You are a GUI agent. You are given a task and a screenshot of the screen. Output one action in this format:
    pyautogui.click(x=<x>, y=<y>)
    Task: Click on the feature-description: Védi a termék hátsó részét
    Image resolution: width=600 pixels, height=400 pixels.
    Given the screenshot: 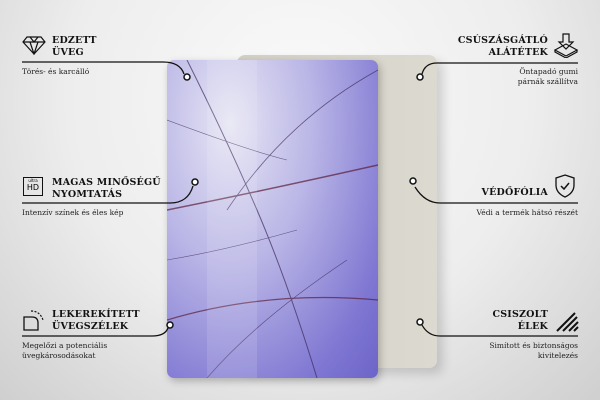 What is the action you would take?
    pyautogui.click(x=488, y=213)
    